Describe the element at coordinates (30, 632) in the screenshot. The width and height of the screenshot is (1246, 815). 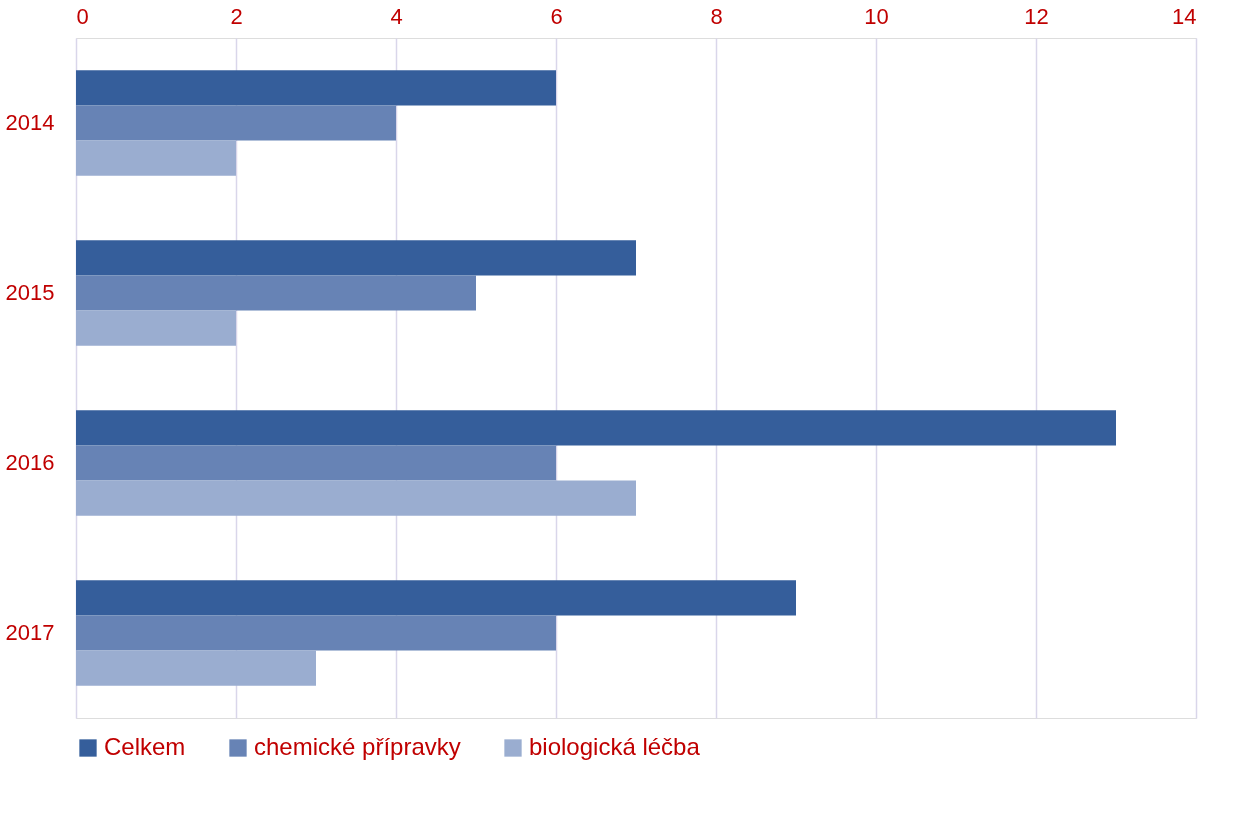
I see `y-tick-label: 2017` at that location.